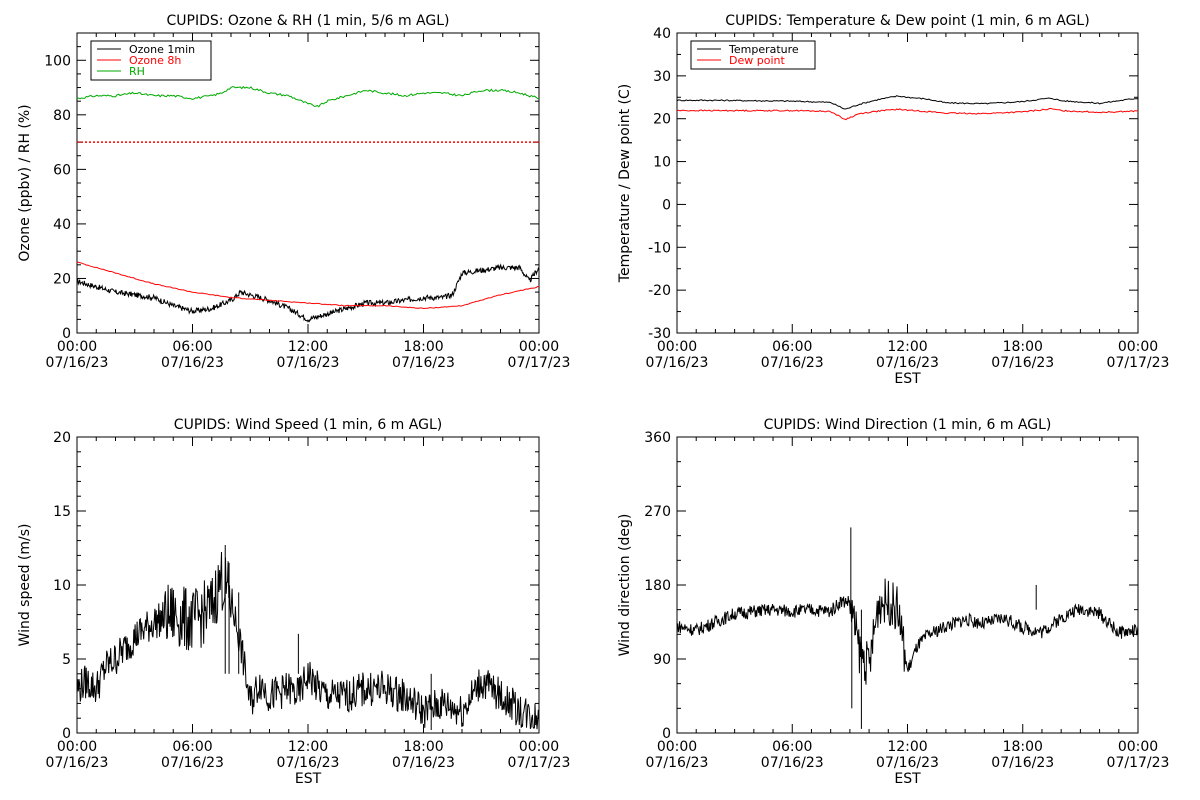 The height and width of the screenshot is (800, 1200). I want to click on chart-title: CUPIDS: Wind Speed (1 min, 6 m AGL), so click(308, 425).